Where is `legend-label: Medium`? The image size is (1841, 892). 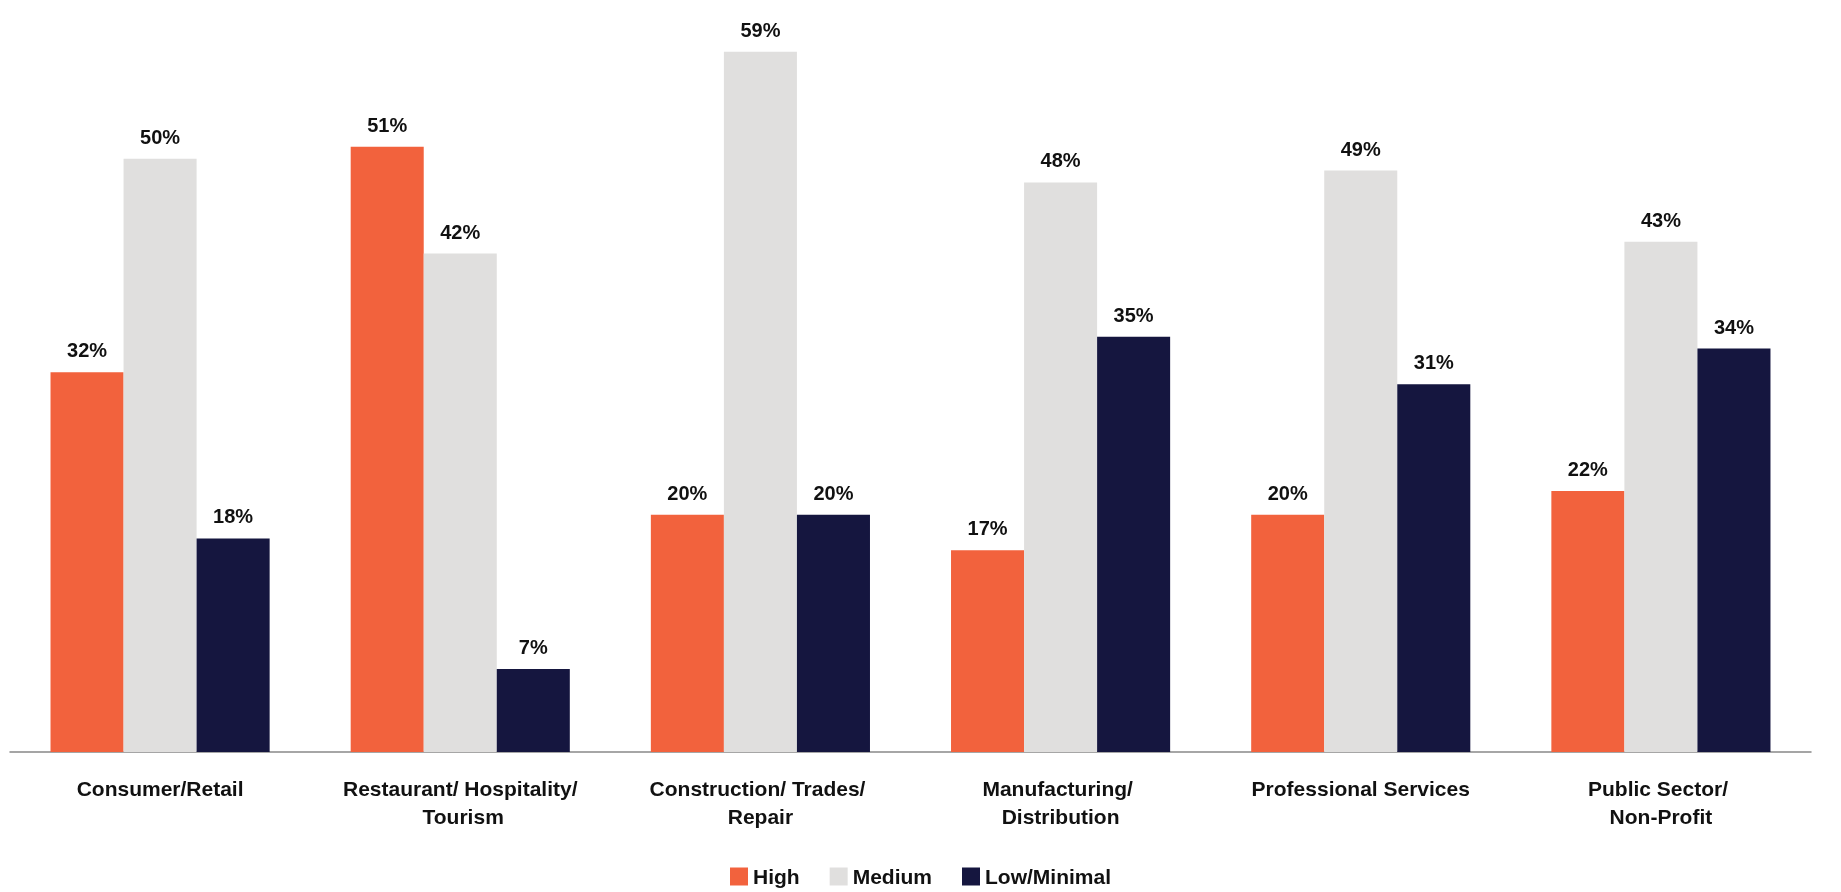 legend-label: Medium is located at coordinates (892, 876).